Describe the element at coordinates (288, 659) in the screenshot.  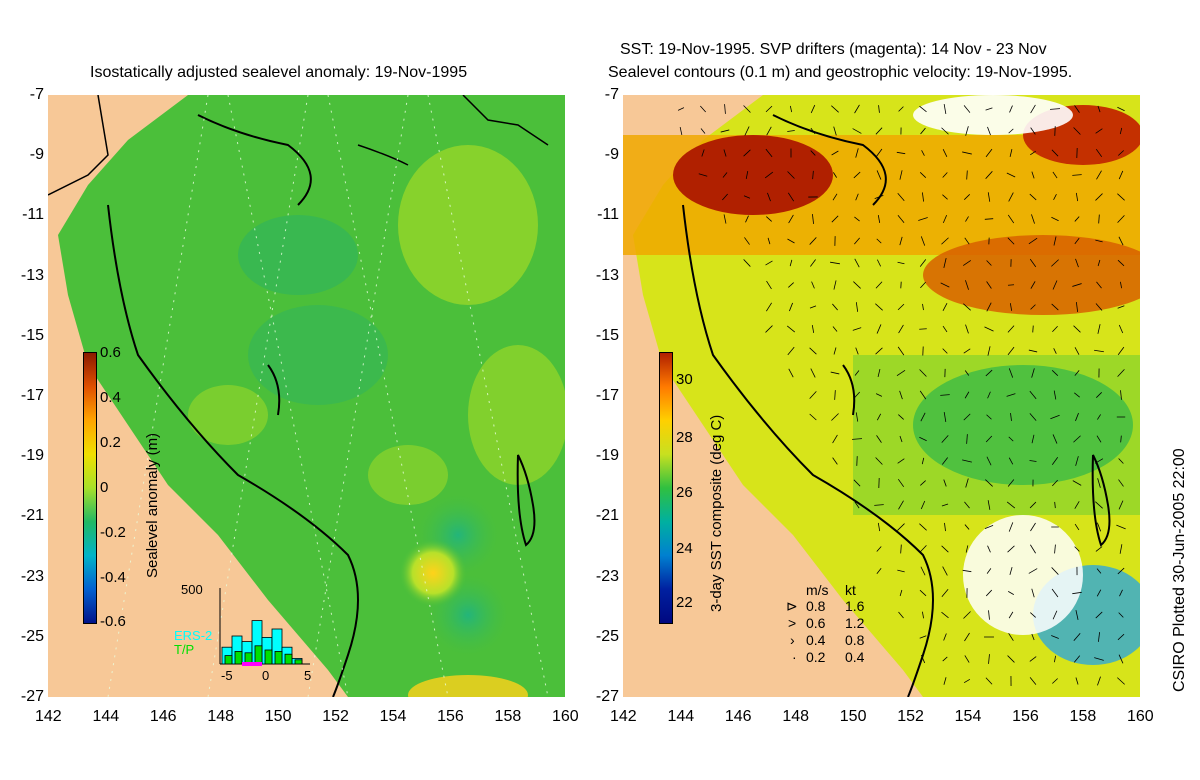
I see `histogram-bar-tp` at that location.